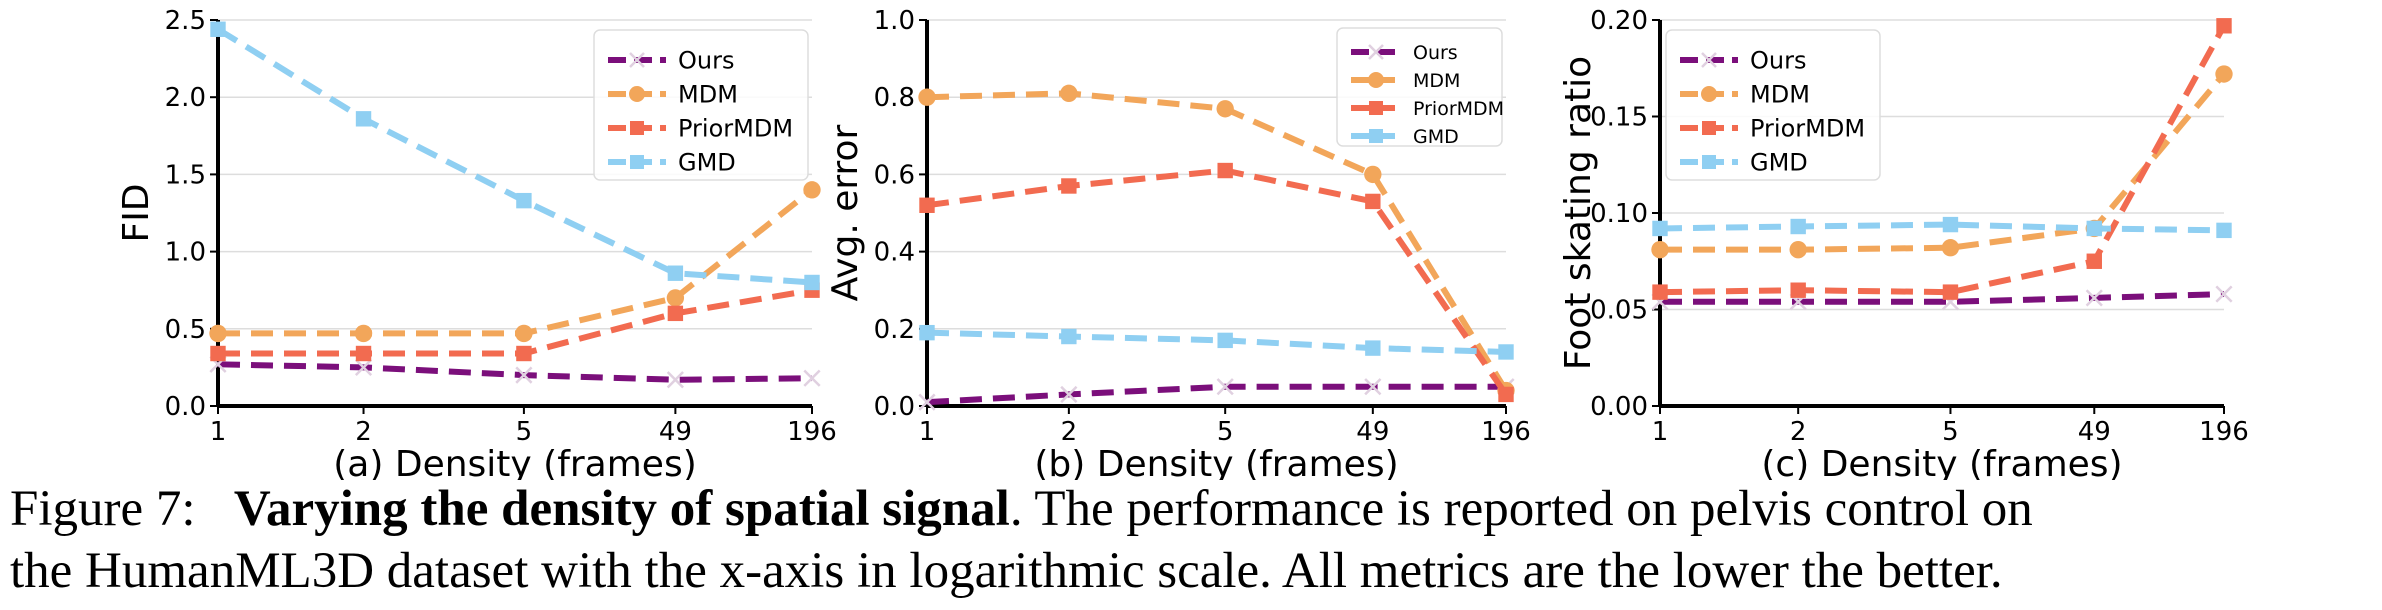 The image size is (2382, 610). What do you see at coordinates (1619, 407) in the screenshot?
I see `y-tick-label: 0.00` at bounding box center [1619, 407].